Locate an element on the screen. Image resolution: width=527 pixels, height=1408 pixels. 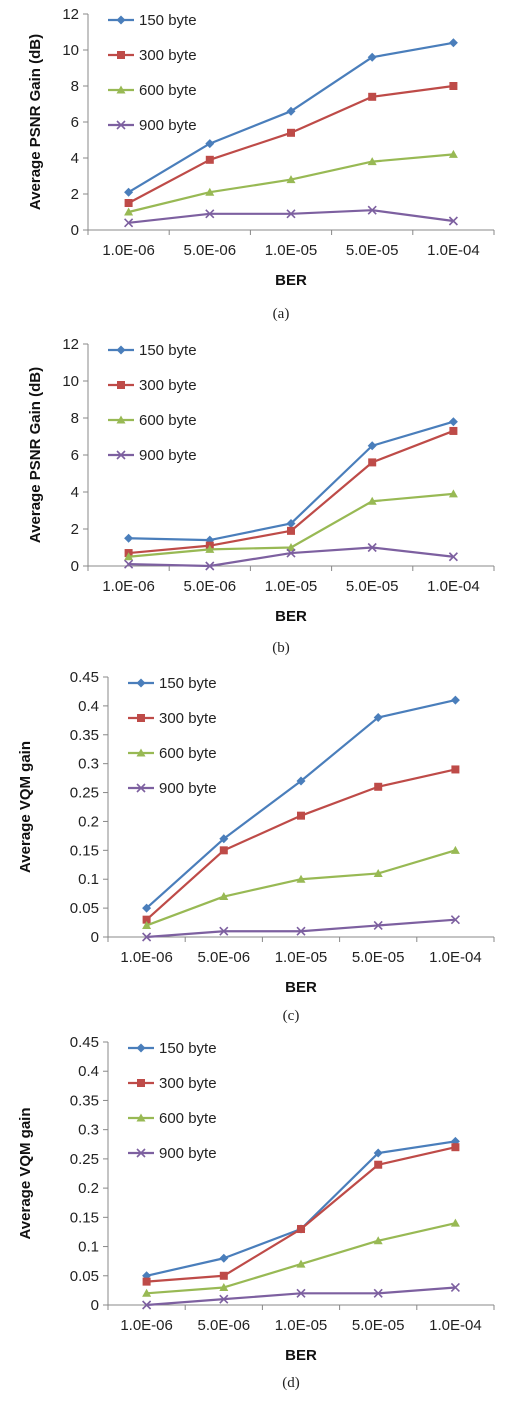
y-tick-label: 0.45 is located at coordinates (84, 677).